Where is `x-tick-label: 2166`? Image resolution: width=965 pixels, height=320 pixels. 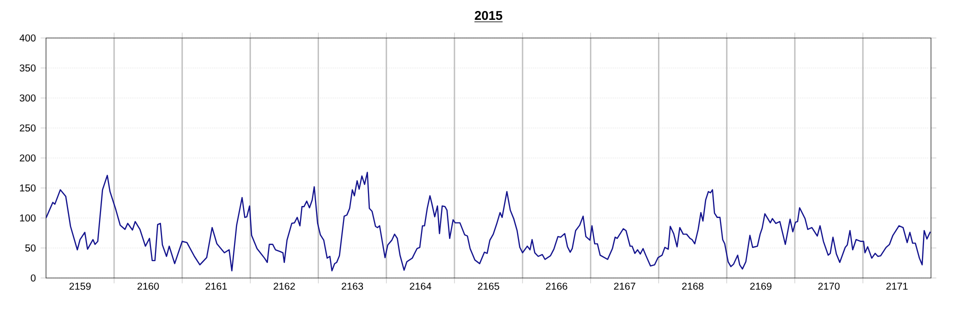 x-tick-label: 2166 is located at coordinates (557, 286).